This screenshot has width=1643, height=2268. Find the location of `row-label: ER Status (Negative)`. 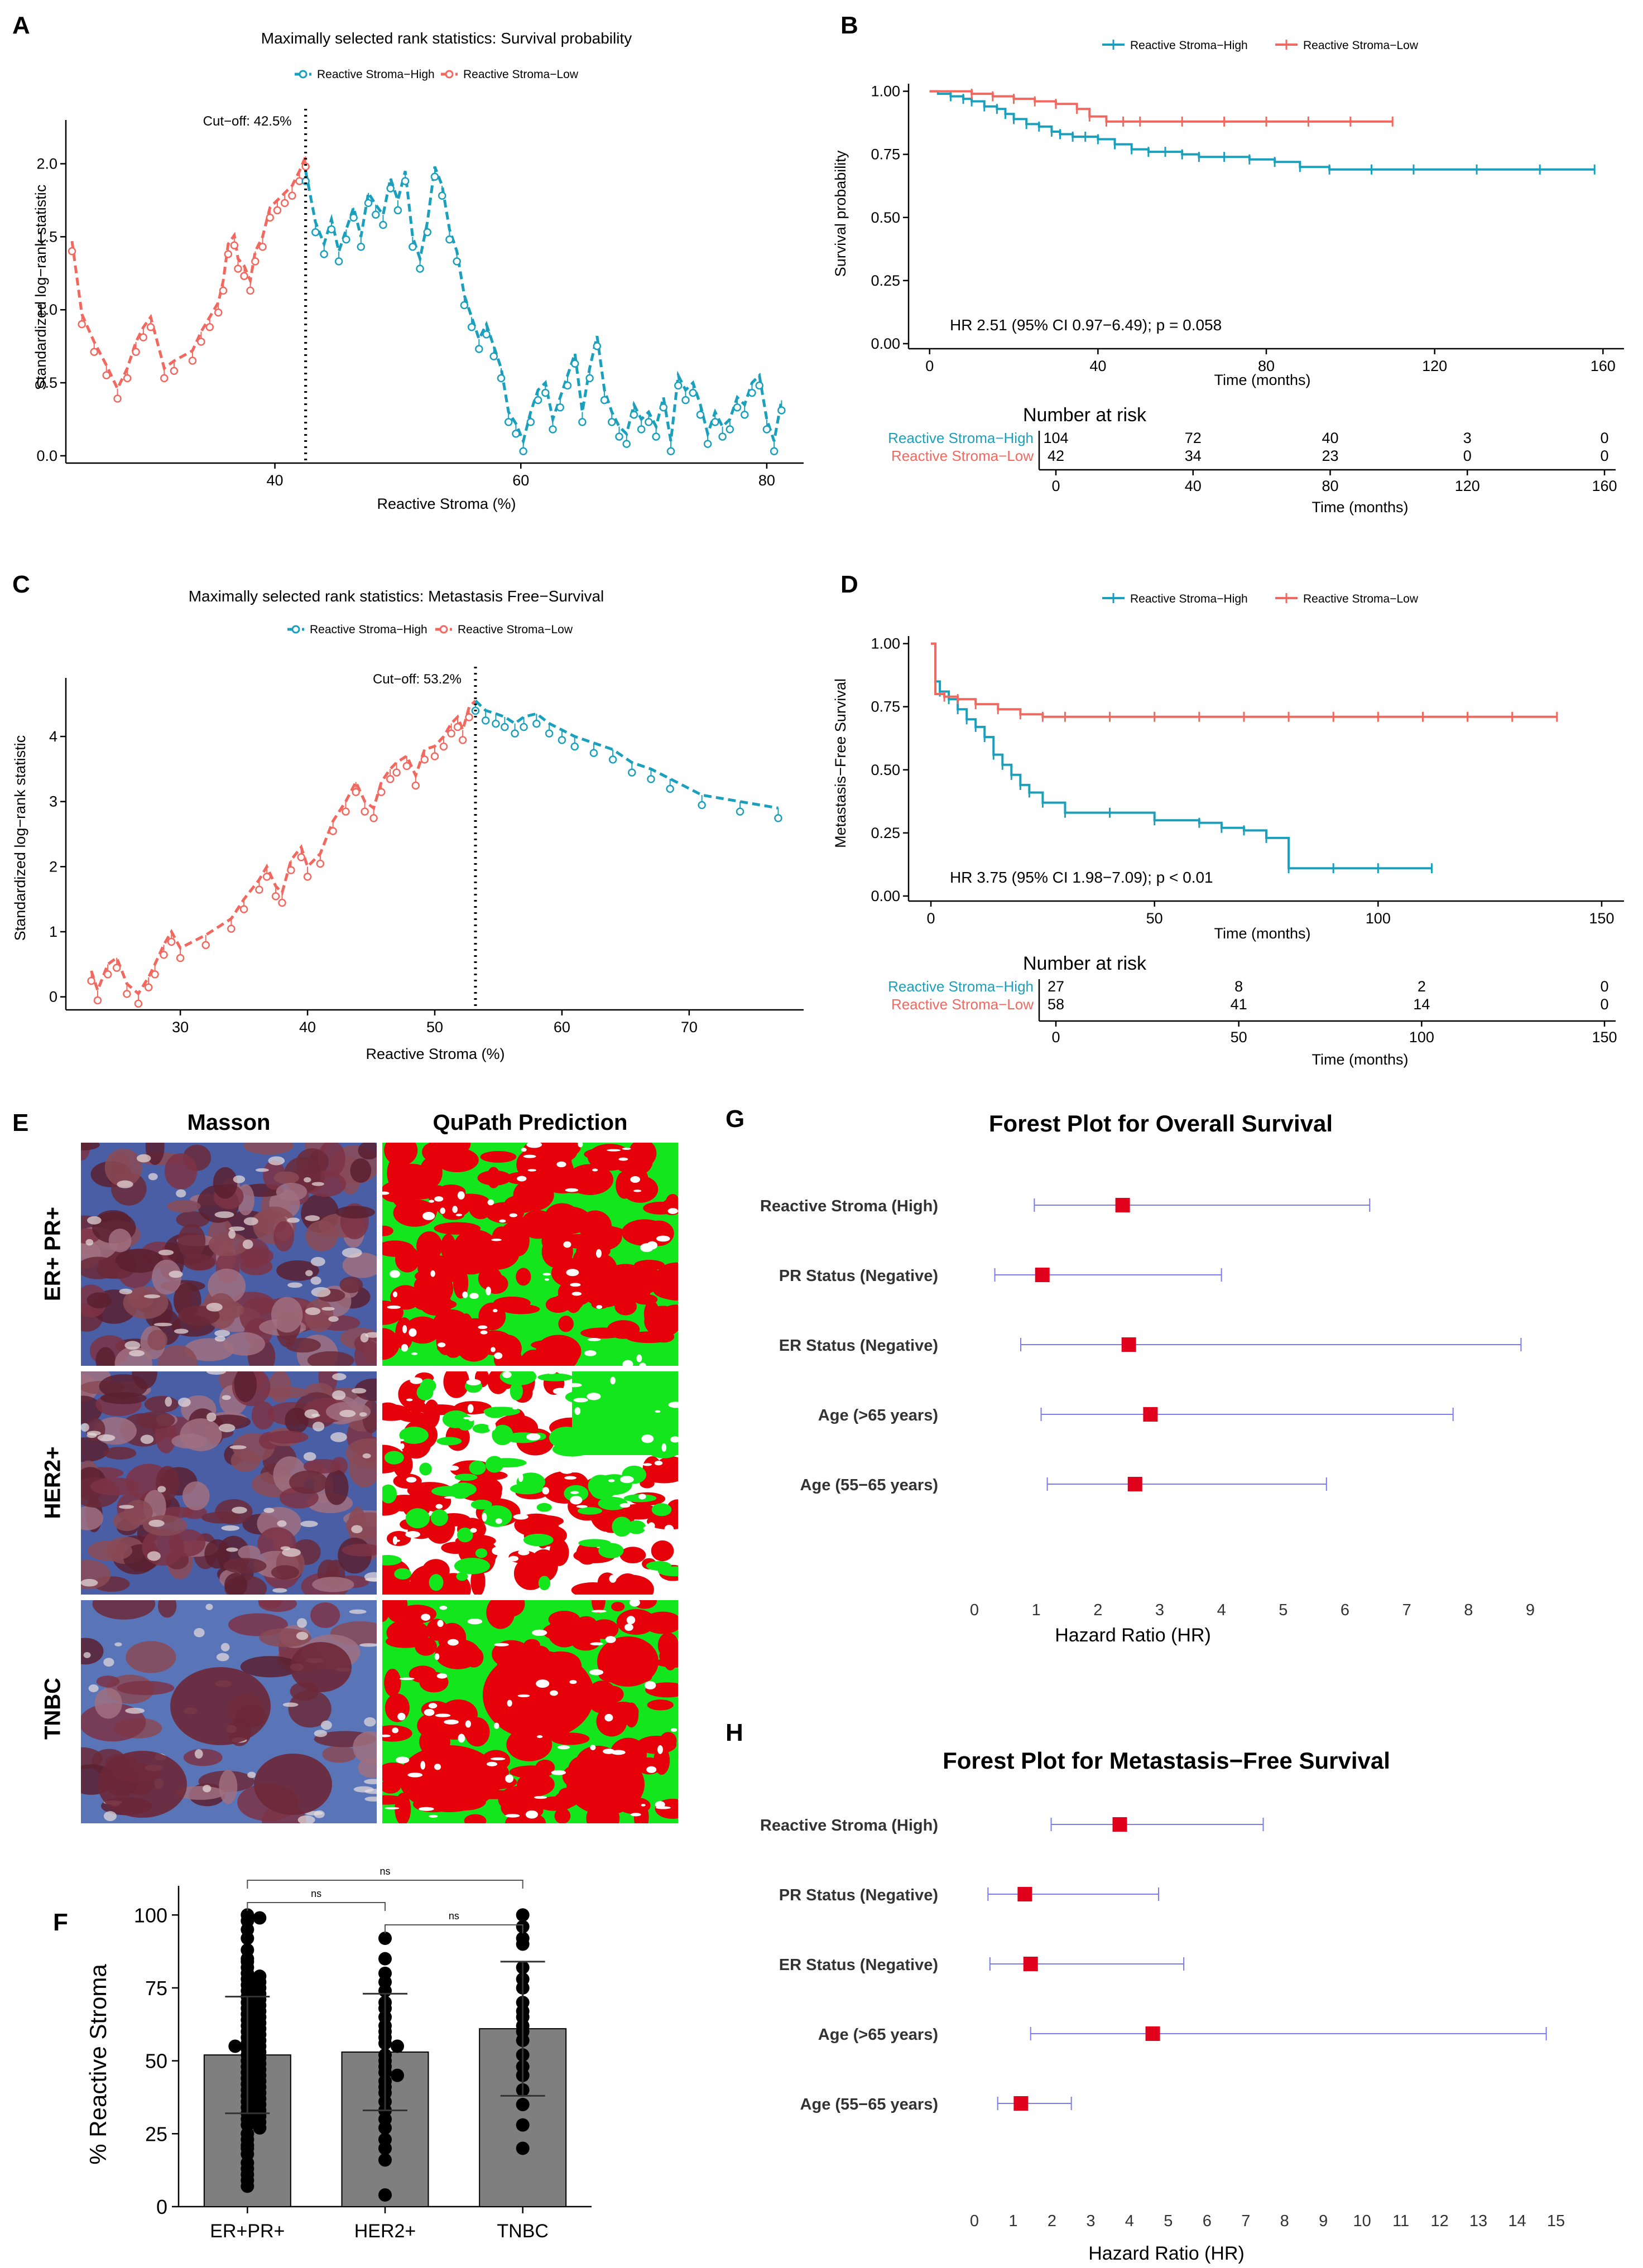

row-label: ER Status (Negative) is located at coordinates (858, 1965).